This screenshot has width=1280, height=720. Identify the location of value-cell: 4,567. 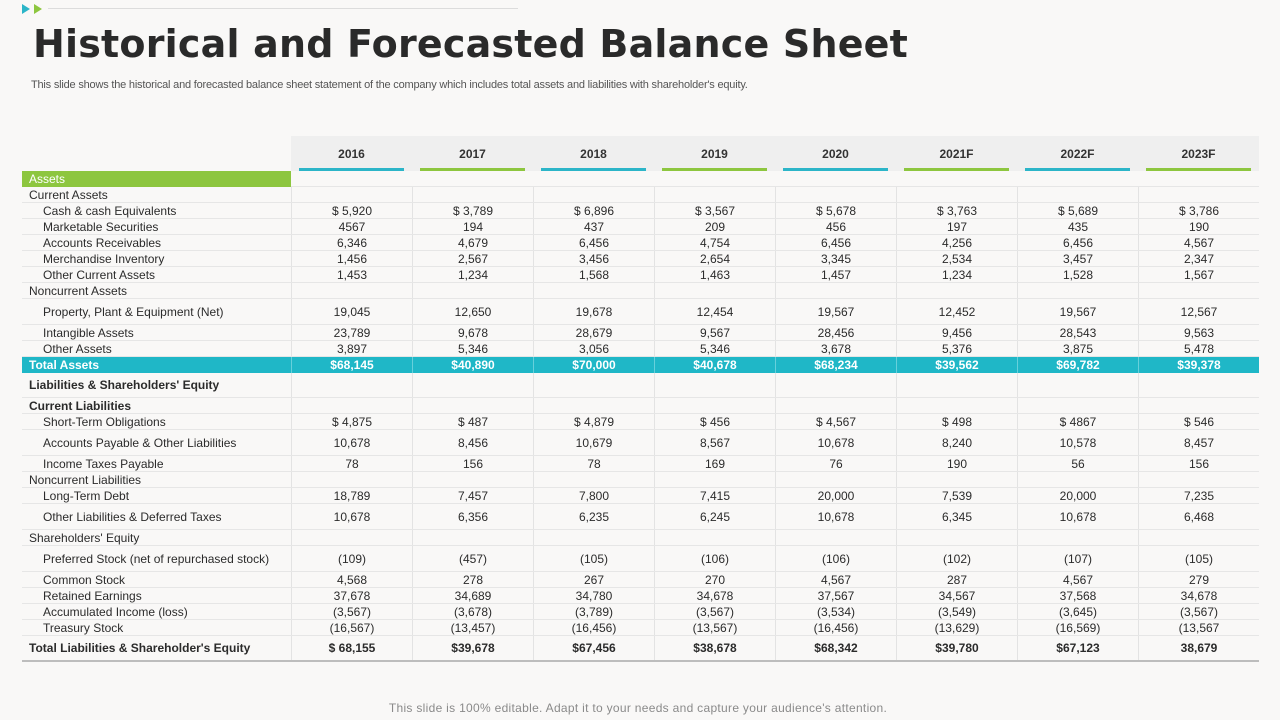
(1198, 242).